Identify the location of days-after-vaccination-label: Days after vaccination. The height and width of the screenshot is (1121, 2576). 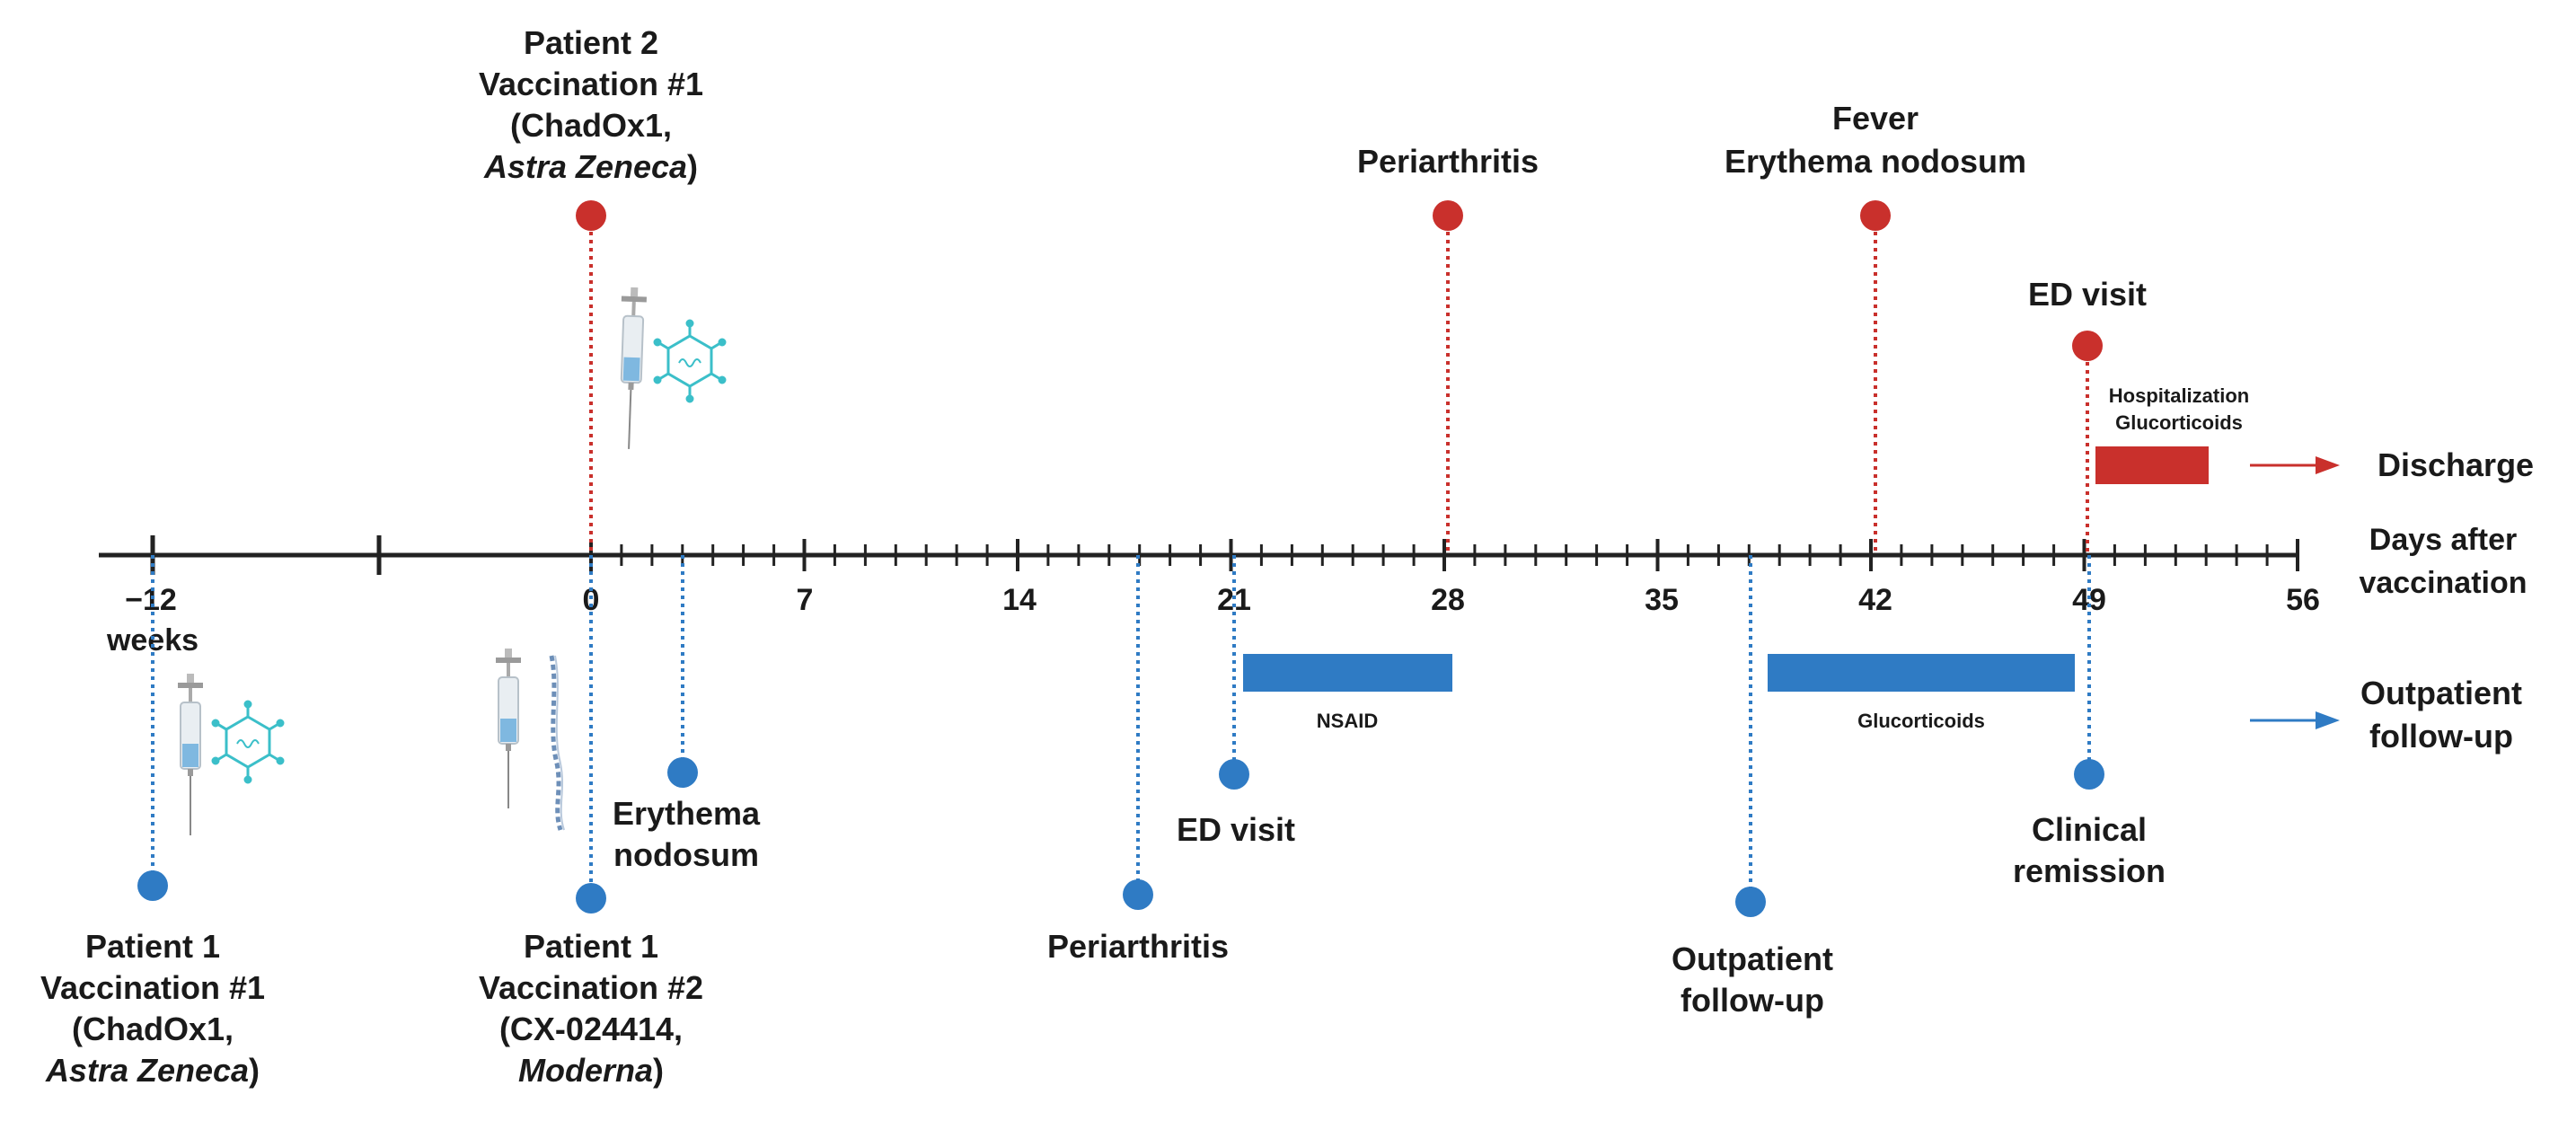
(2443, 561).